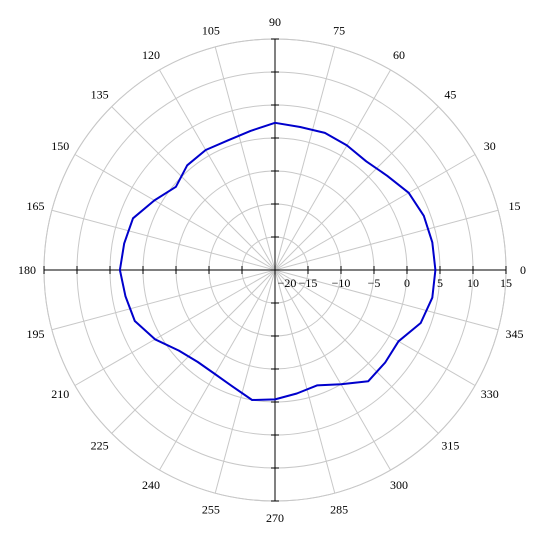 Image resolution: width=550 pixels, height=549 pixels. What do you see at coordinates (100, 445) in the screenshot?
I see `angle-label: 225` at bounding box center [100, 445].